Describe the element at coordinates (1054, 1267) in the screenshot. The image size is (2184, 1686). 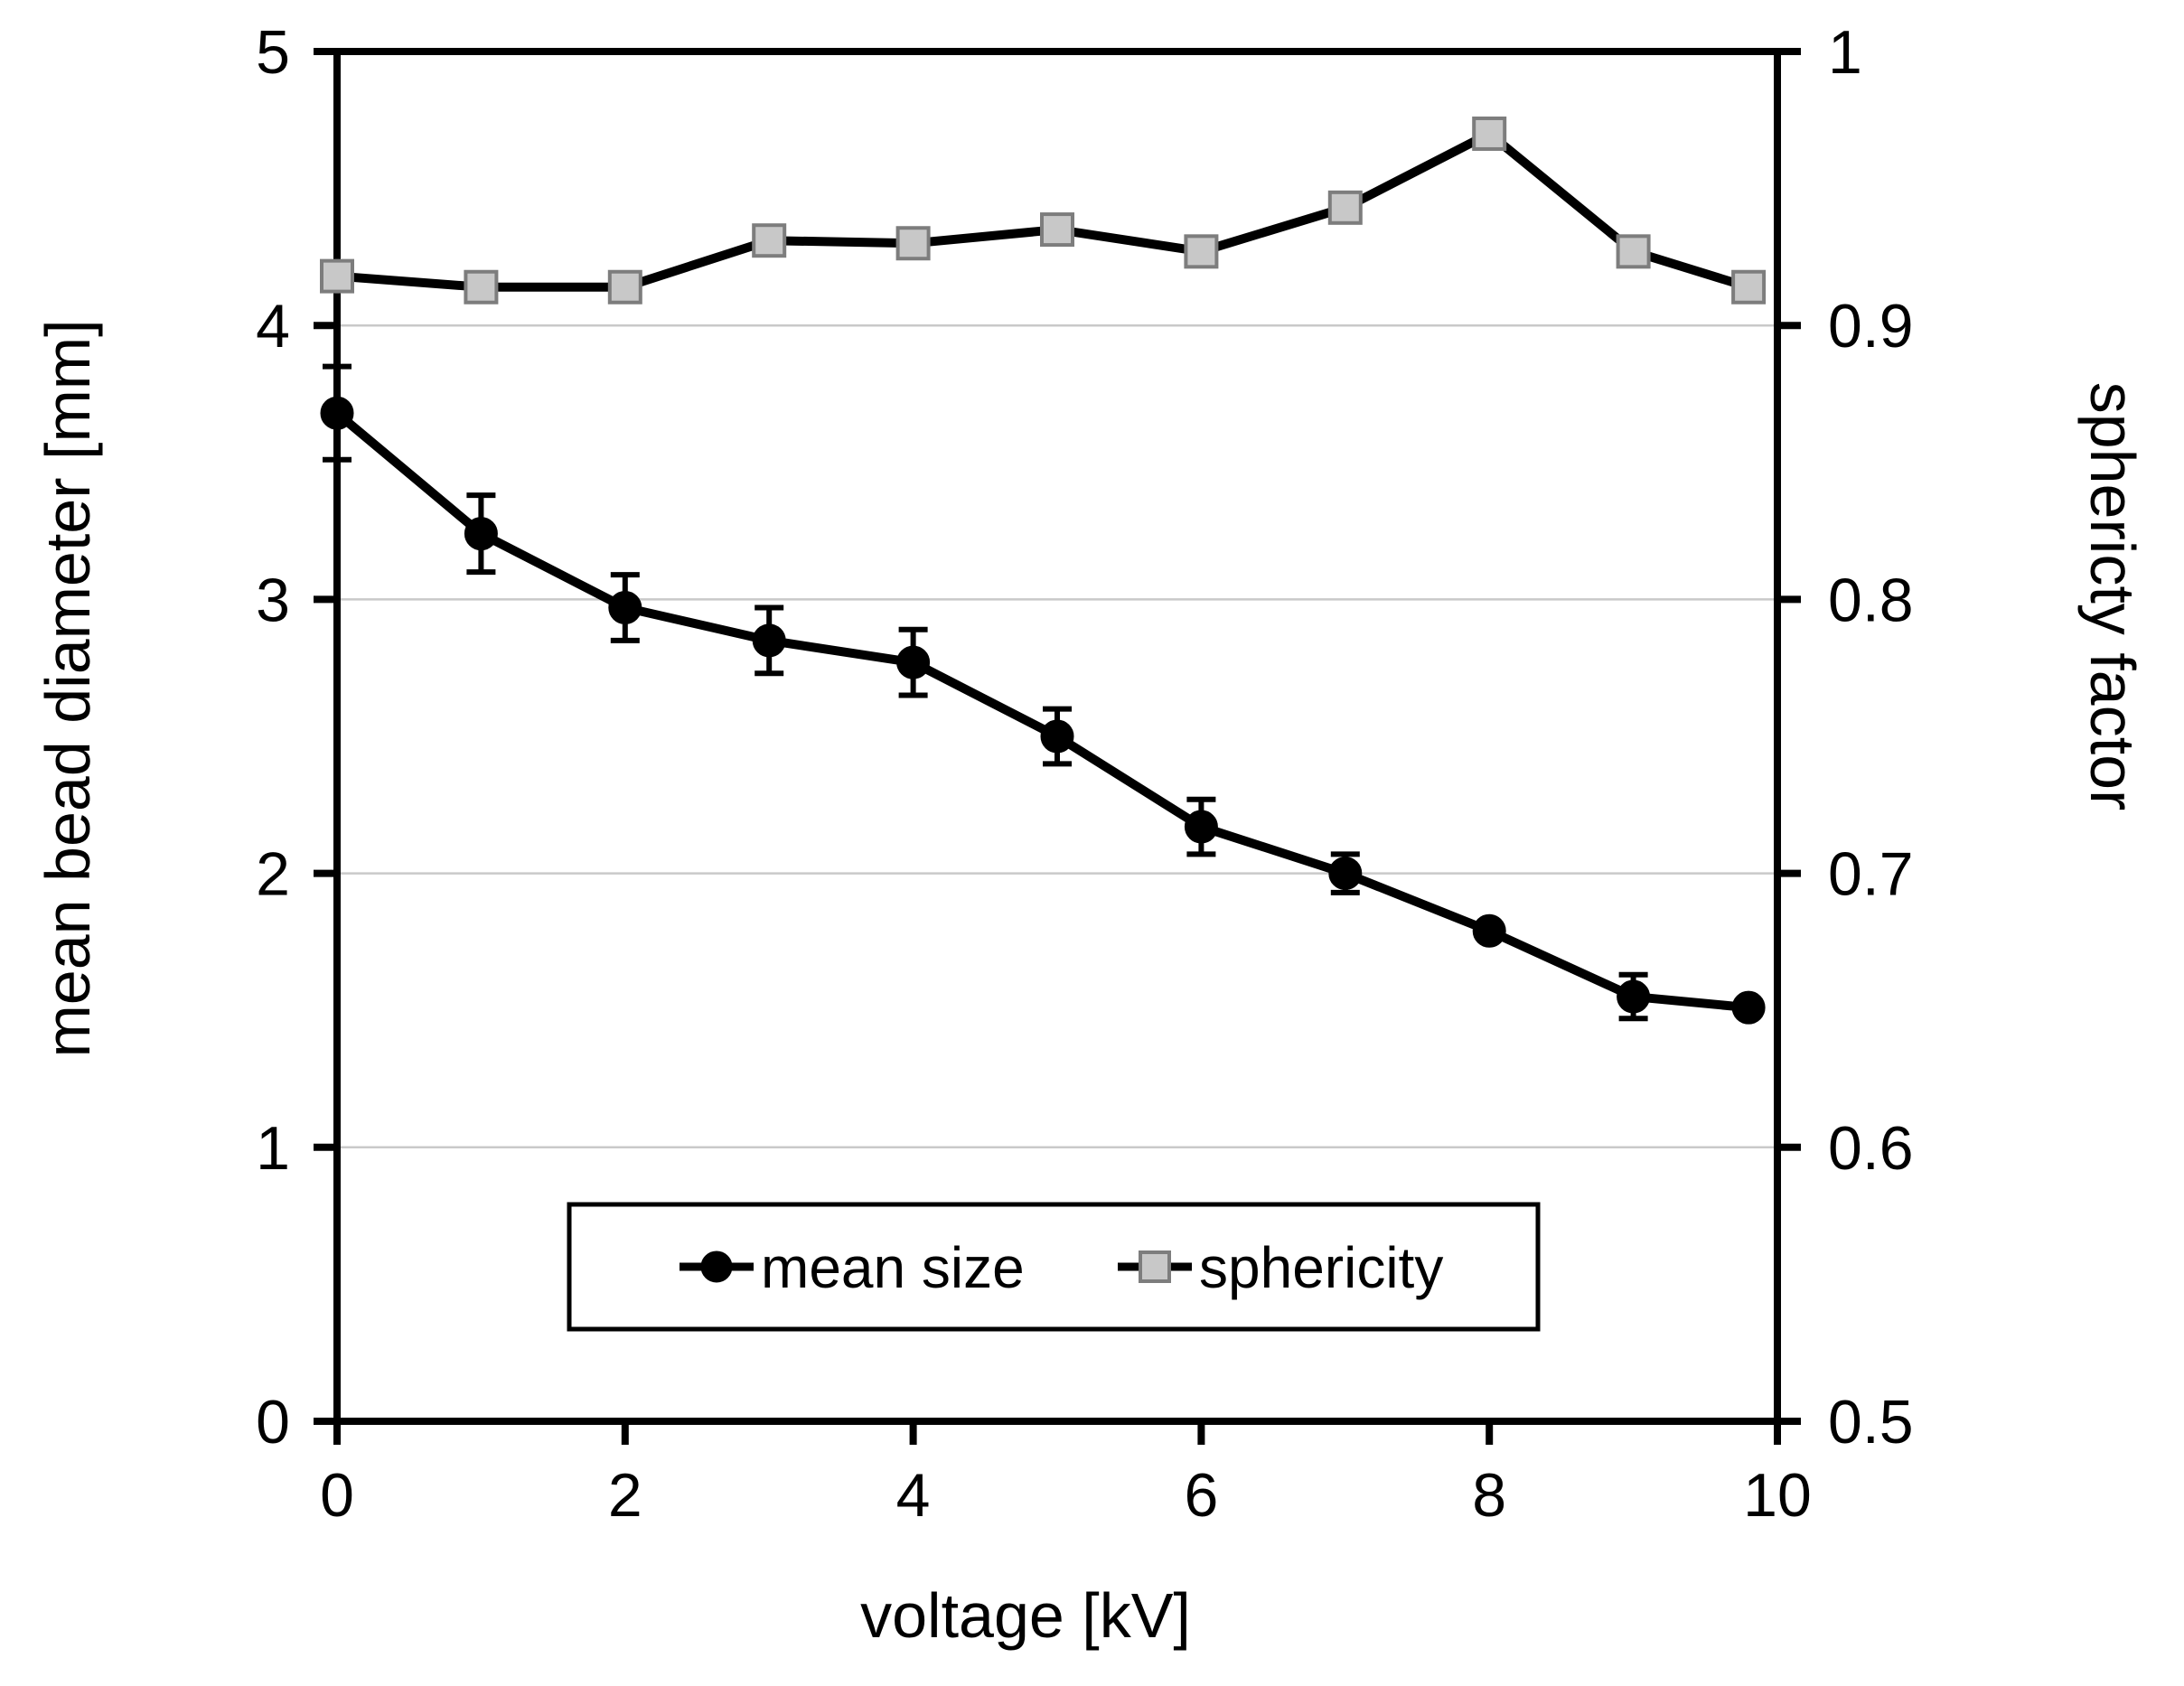
I see `legend: mean size sphericity` at that location.